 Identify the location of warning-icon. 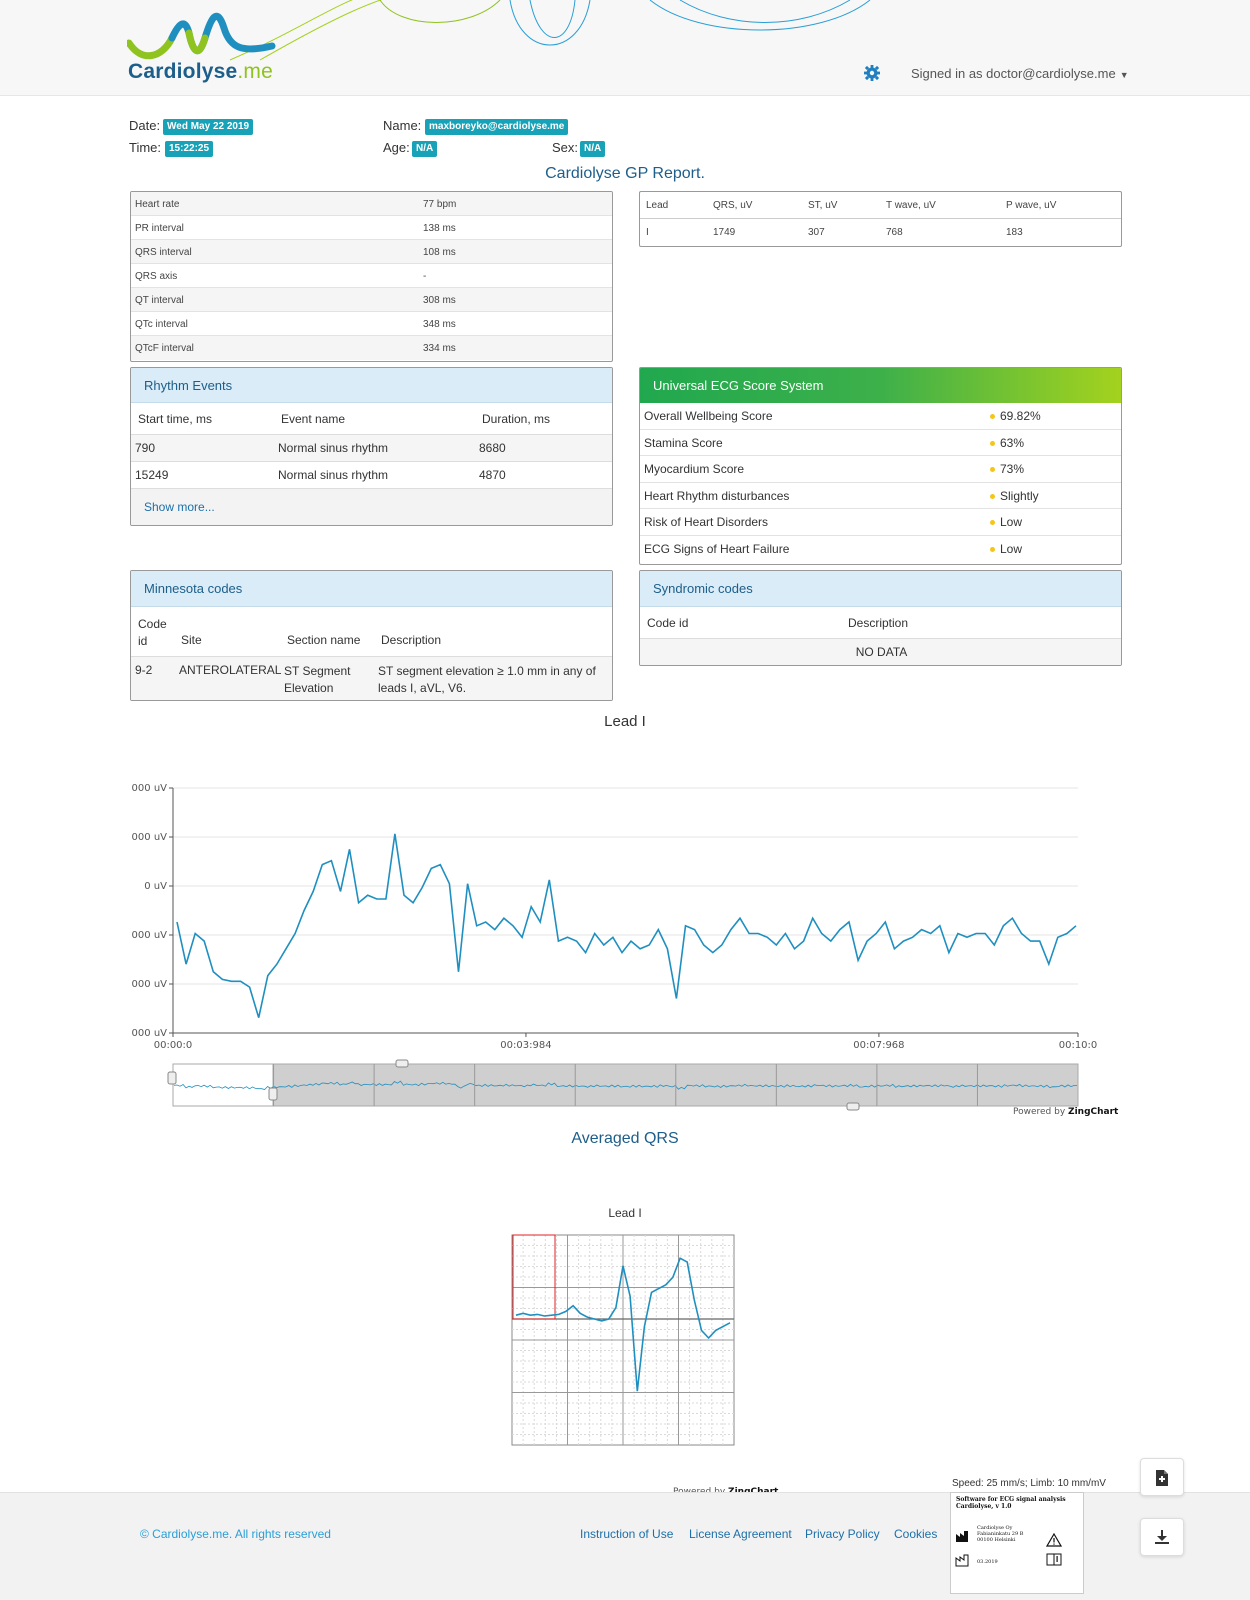
(1054, 1540).